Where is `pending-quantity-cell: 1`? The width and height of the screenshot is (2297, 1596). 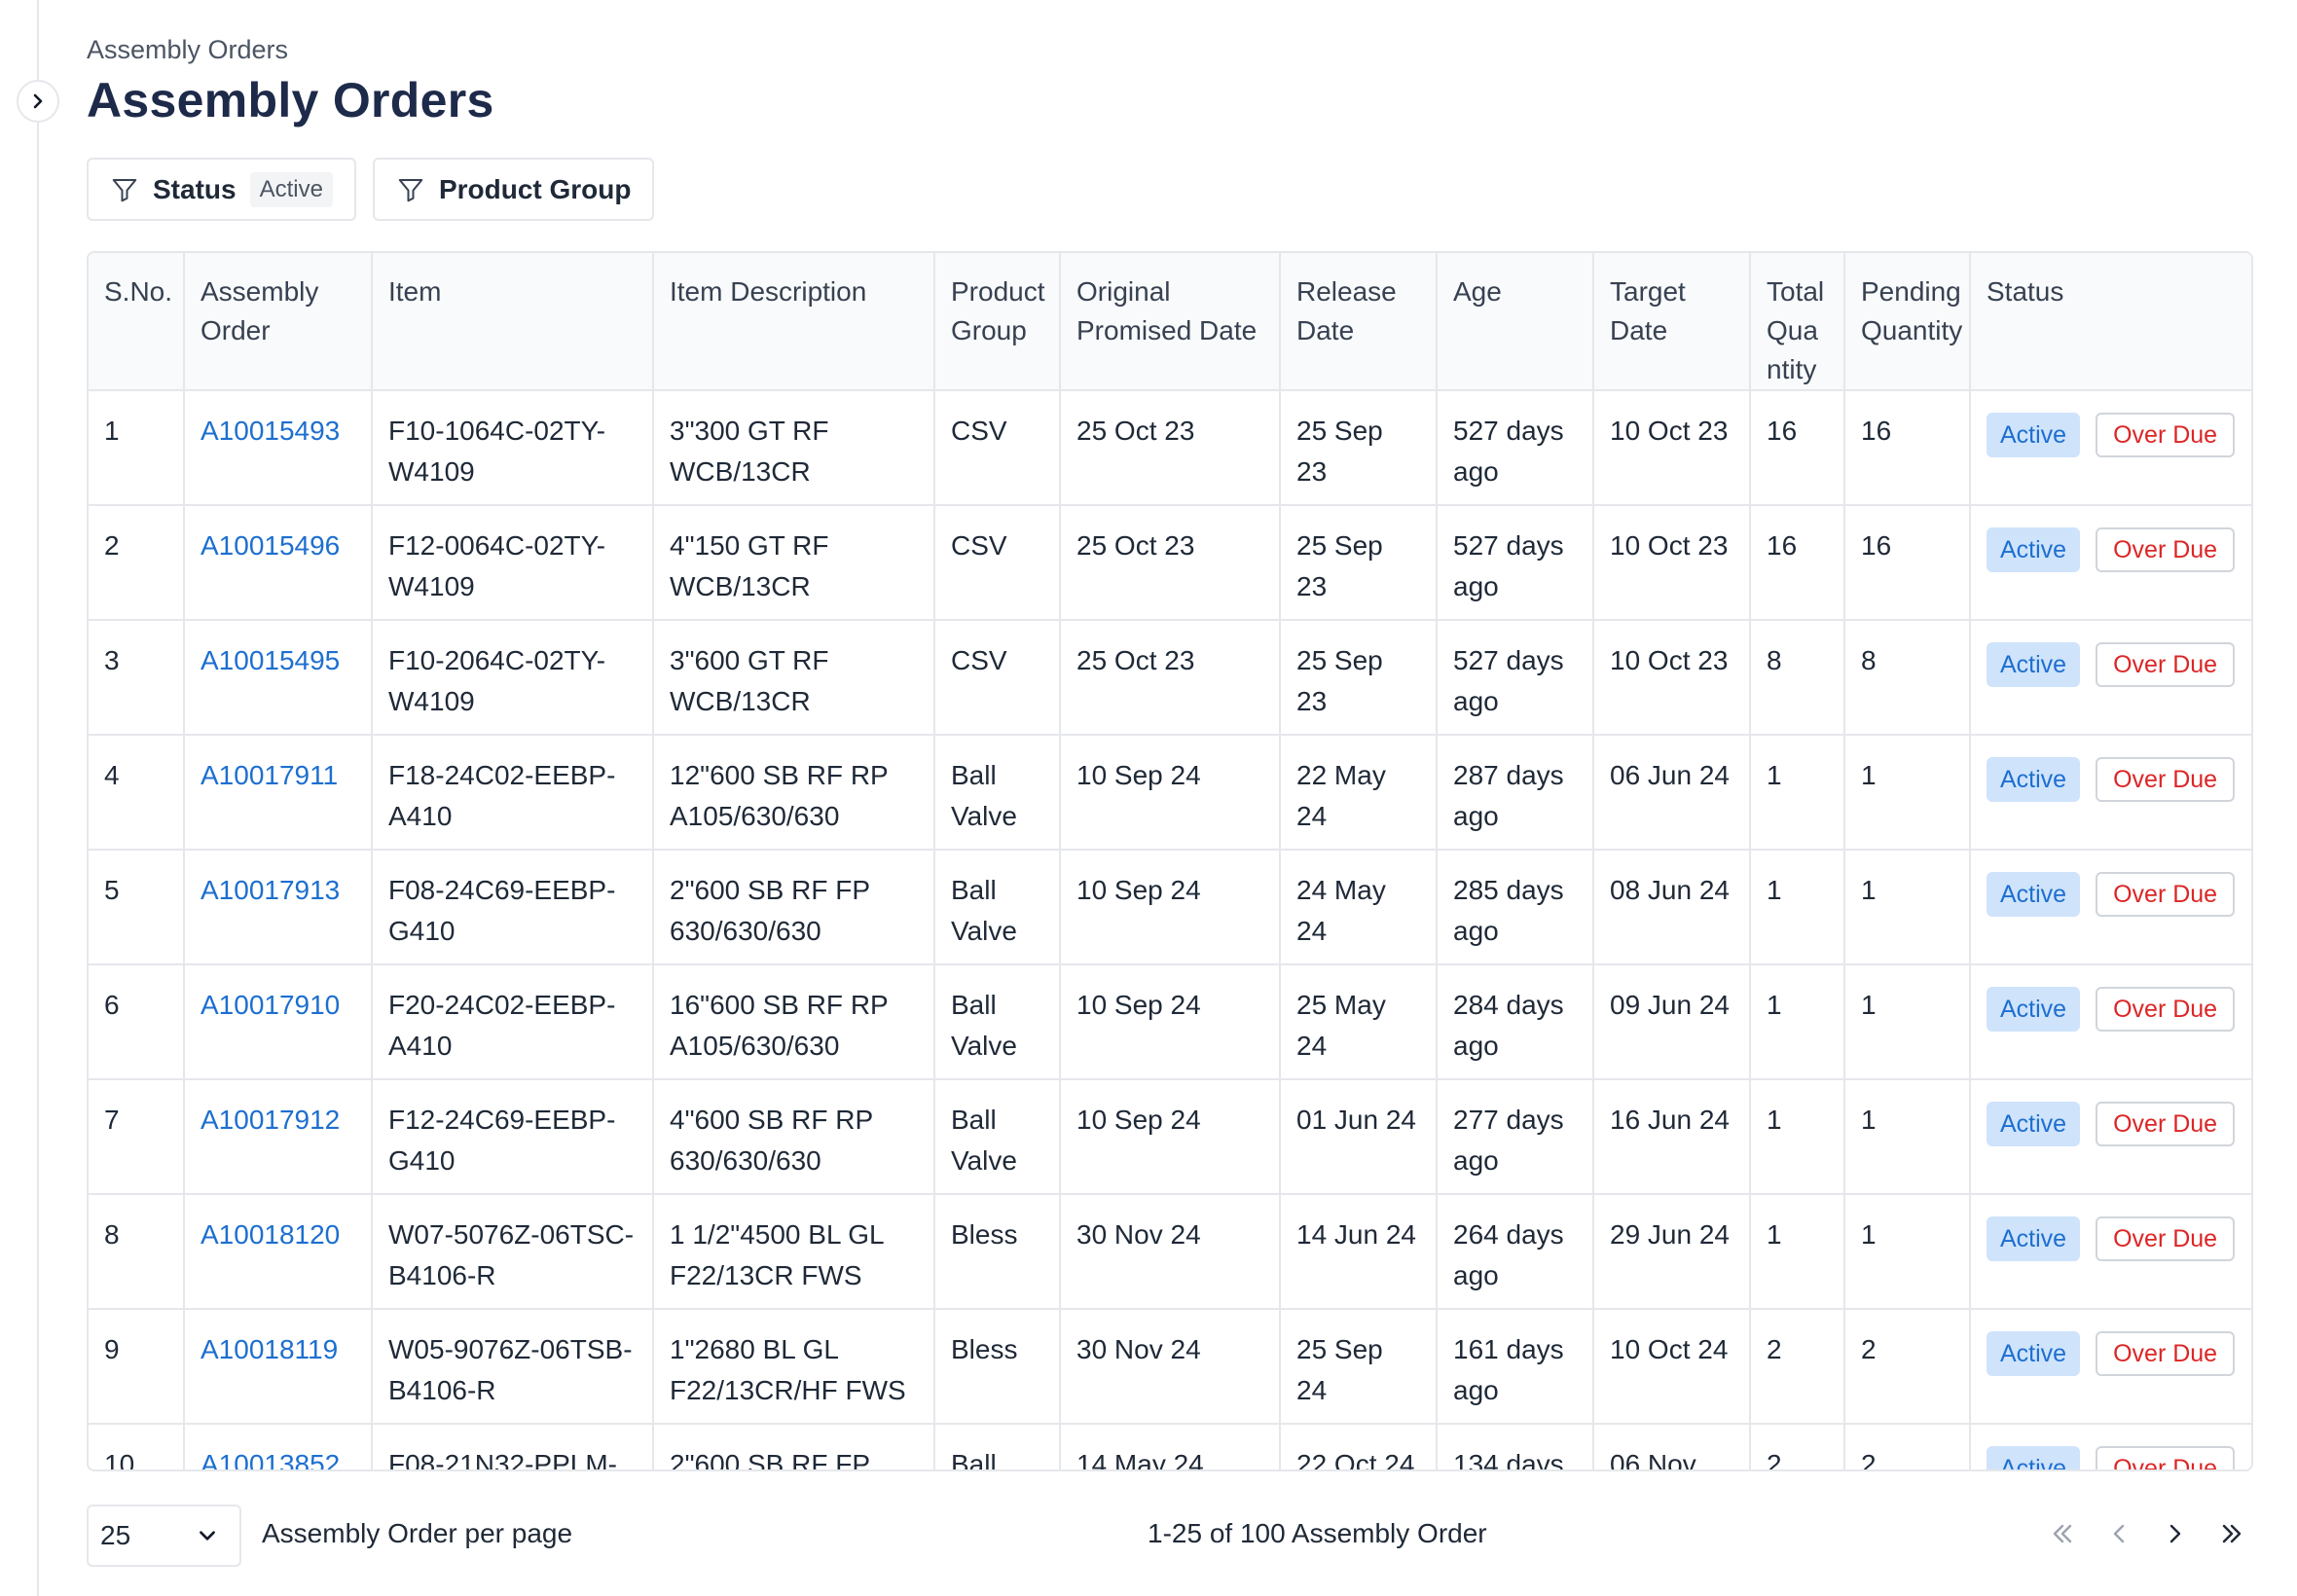 pending-quantity-cell: 1 is located at coordinates (1869, 890).